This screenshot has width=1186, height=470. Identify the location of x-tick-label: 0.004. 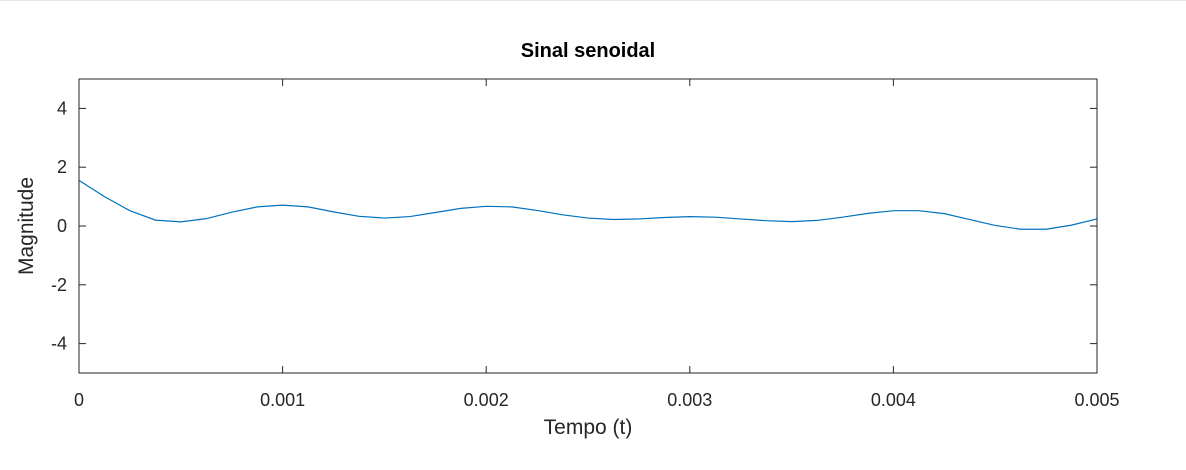
(893, 400).